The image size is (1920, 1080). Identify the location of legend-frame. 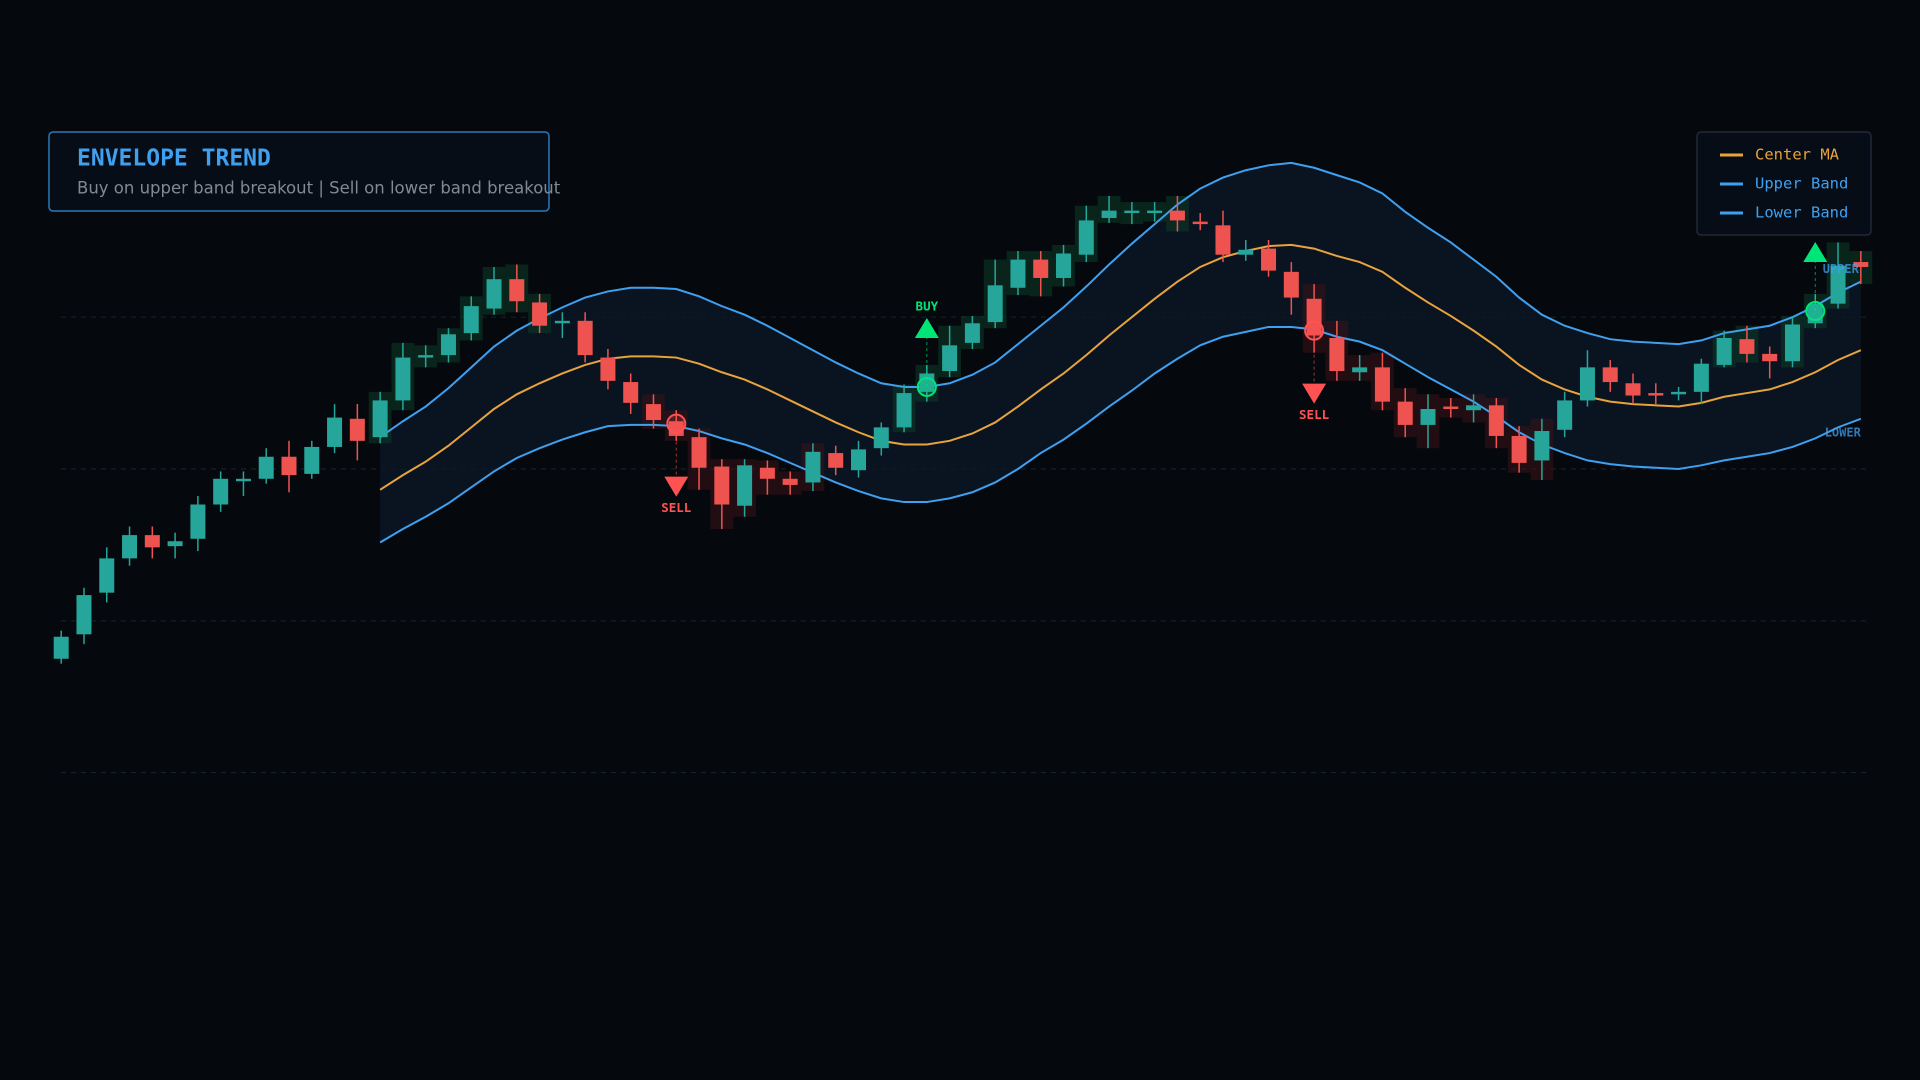
(1784, 183).